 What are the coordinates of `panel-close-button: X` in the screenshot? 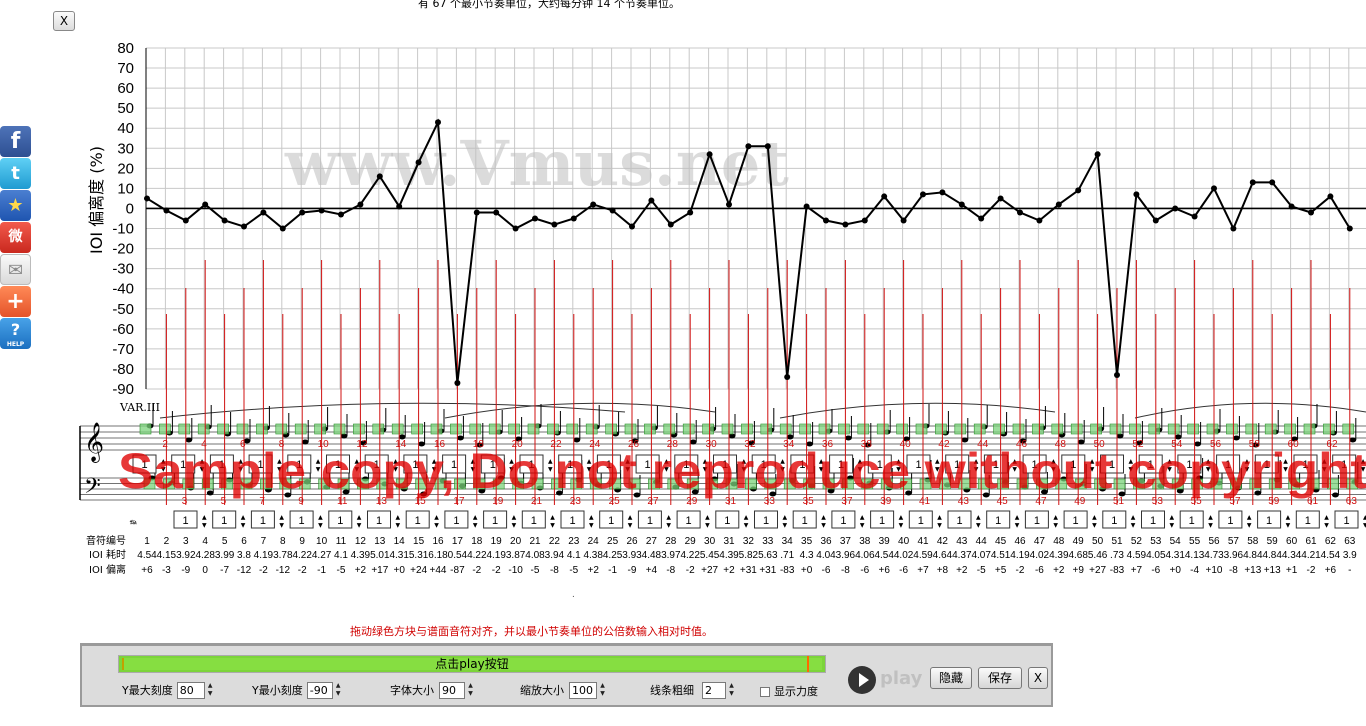 It's located at (1038, 678).